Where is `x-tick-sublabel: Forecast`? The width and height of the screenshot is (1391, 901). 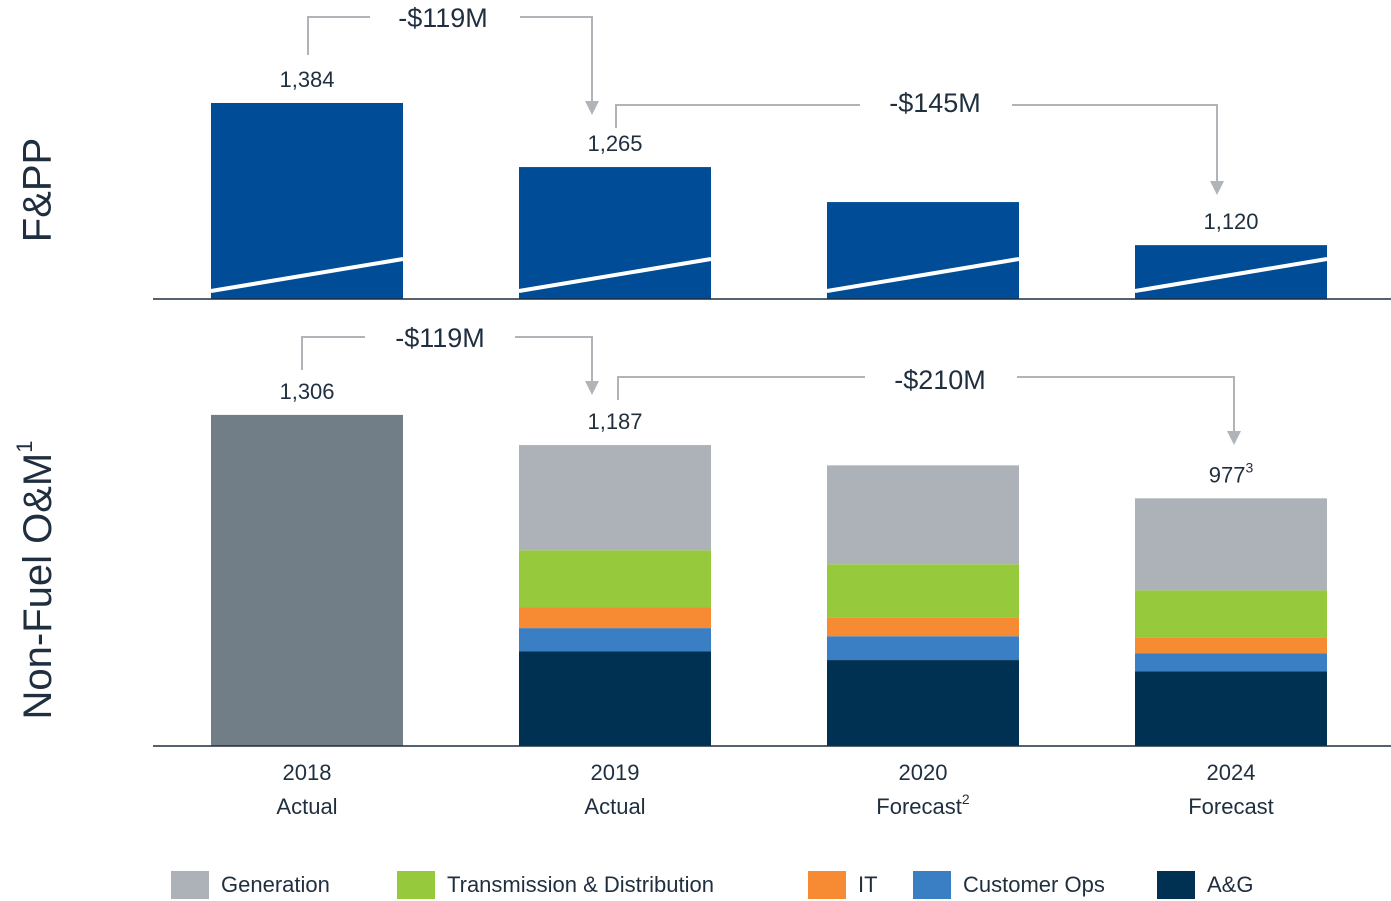
x-tick-sublabel: Forecast is located at coordinates (1231, 806).